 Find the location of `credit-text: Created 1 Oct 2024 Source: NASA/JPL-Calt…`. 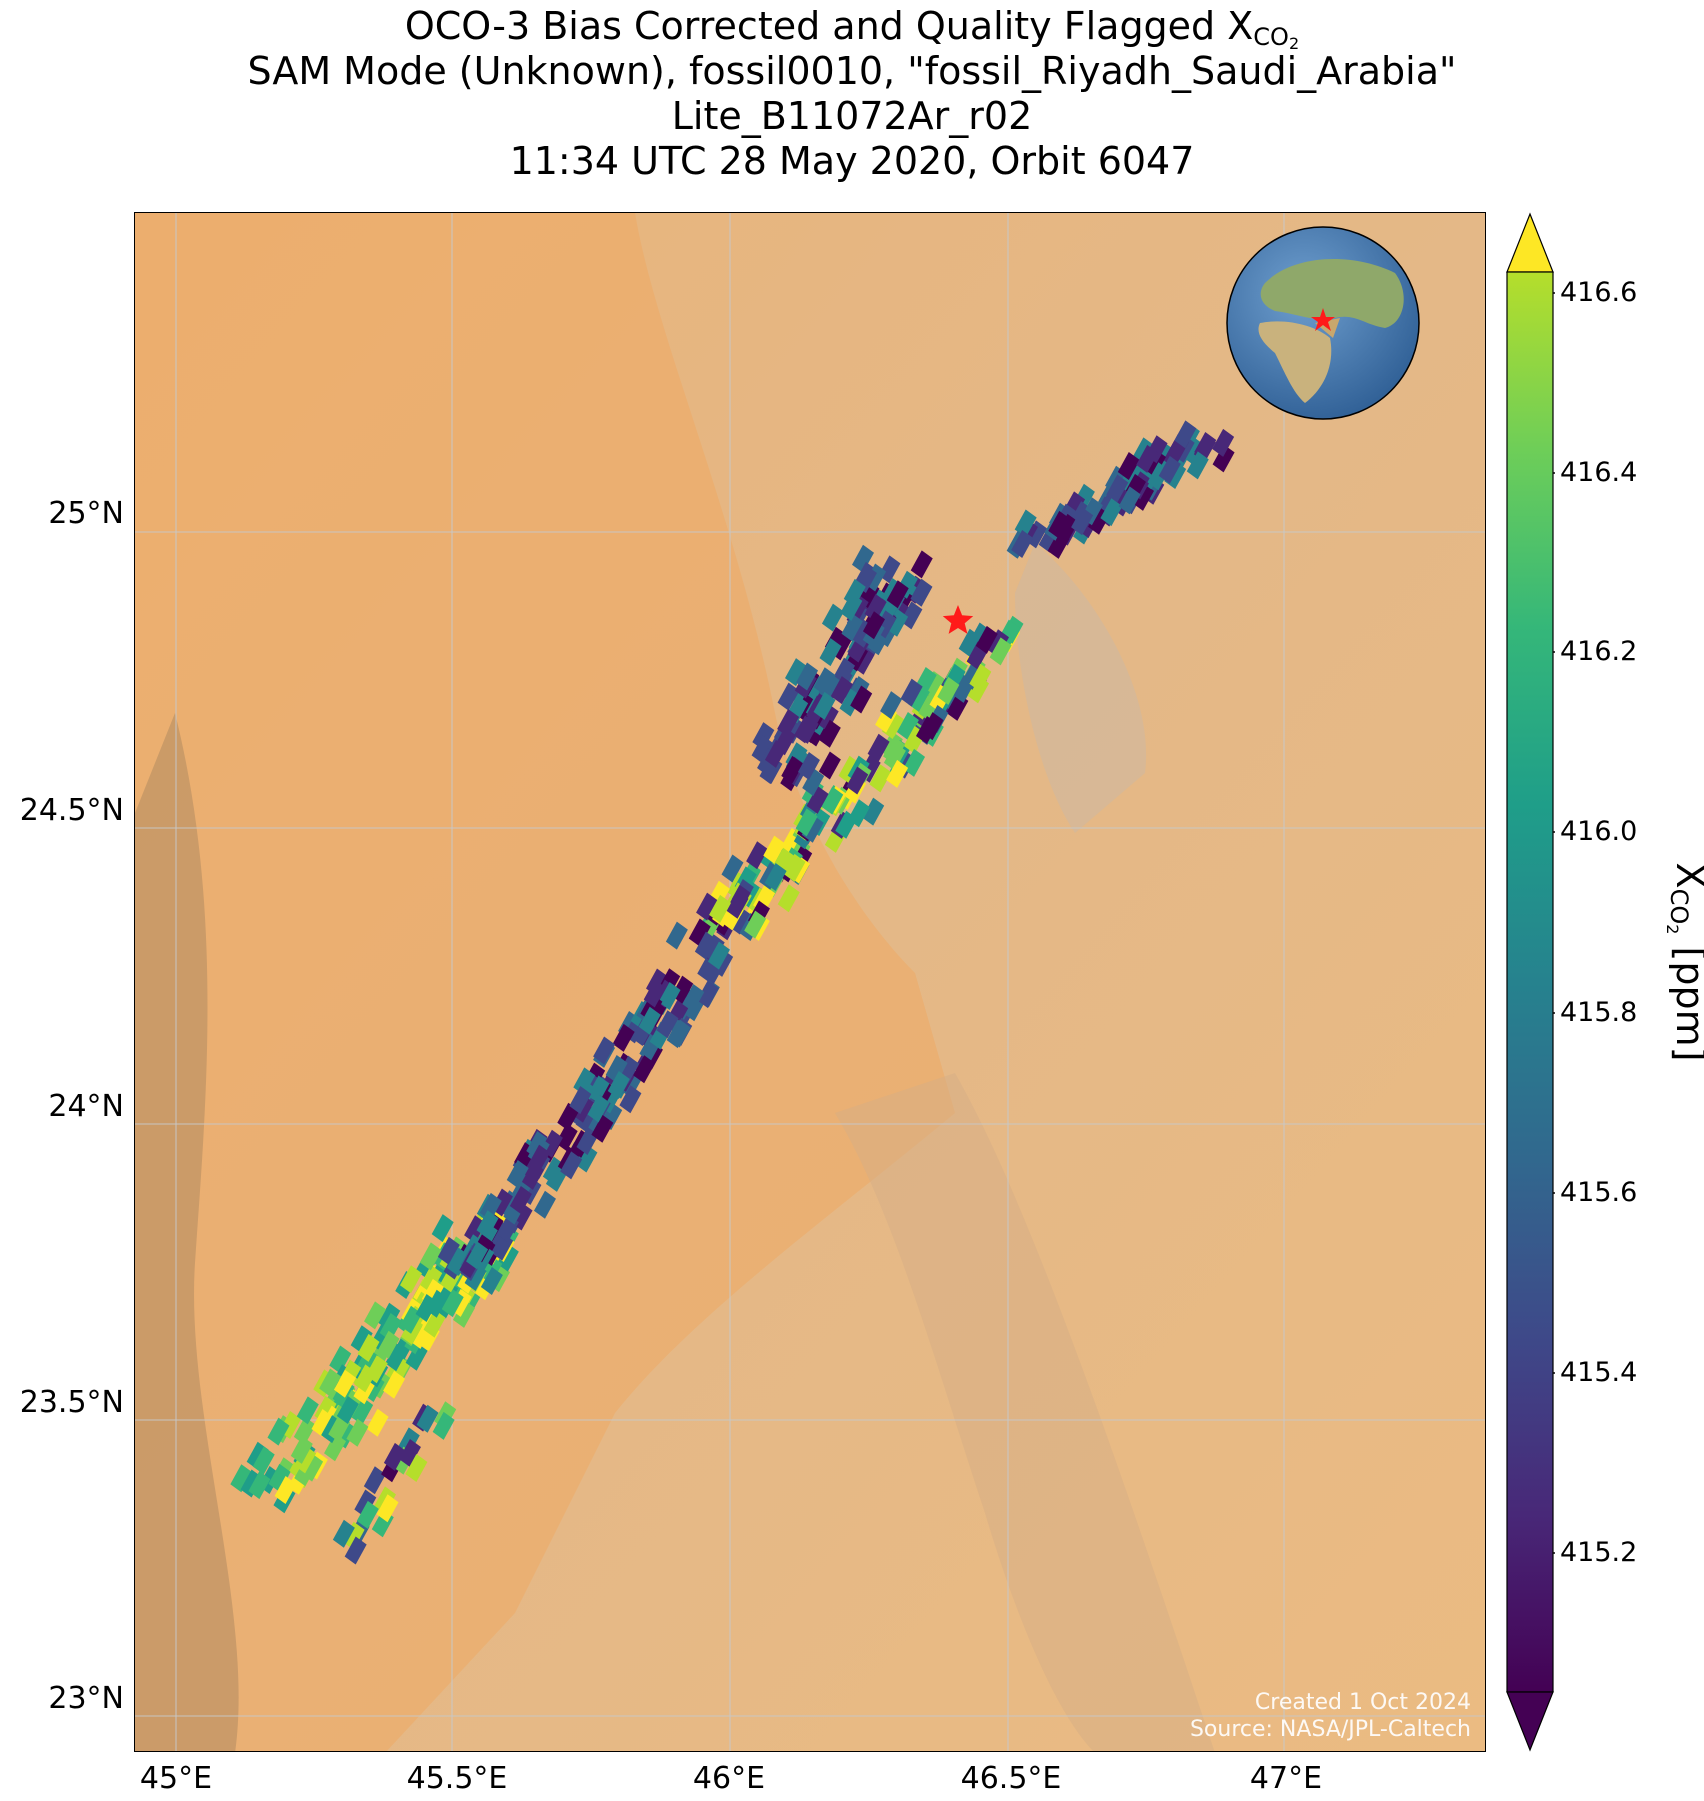

credit-text: Created 1 Oct 2024 Source: NASA/JPL-Calt… is located at coordinates (1330, 1716).